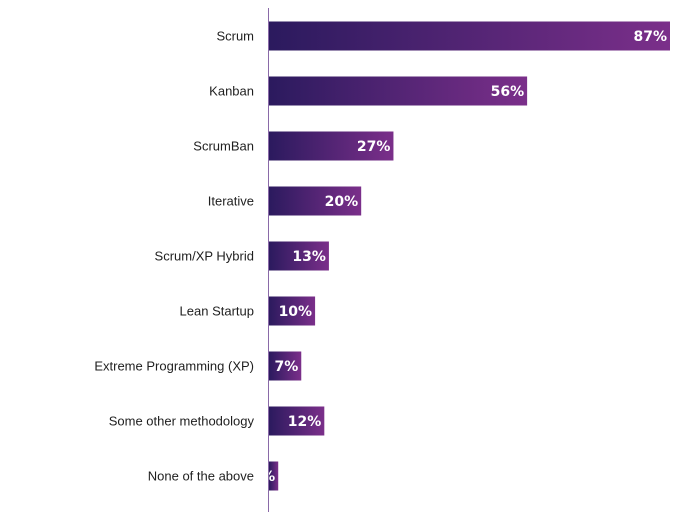 The image size is (685, 514). Describe the element at coordinates (305, 422) in the screenshot. I see `data-label: 12%` at that location.